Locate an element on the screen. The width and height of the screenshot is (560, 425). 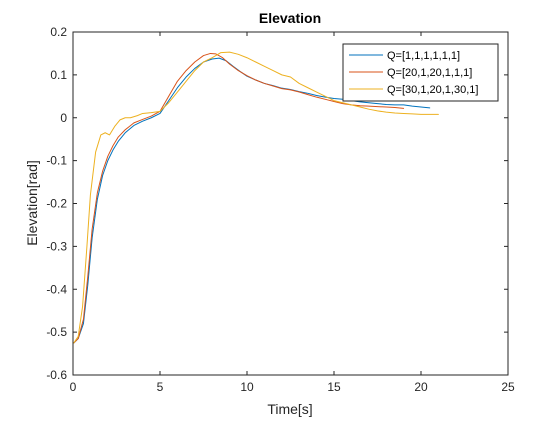
x-tick-label: 20 is located at coordinates (421, 387).